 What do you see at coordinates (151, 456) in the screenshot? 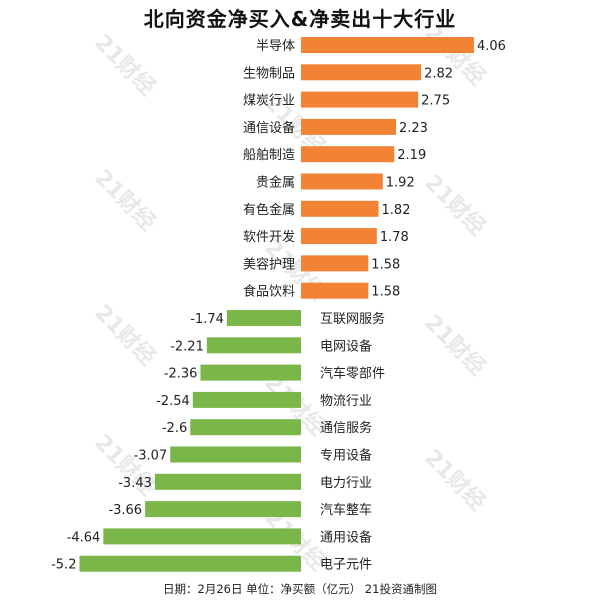
I see `data-label: -3.07` at bounding box center [151, 456].